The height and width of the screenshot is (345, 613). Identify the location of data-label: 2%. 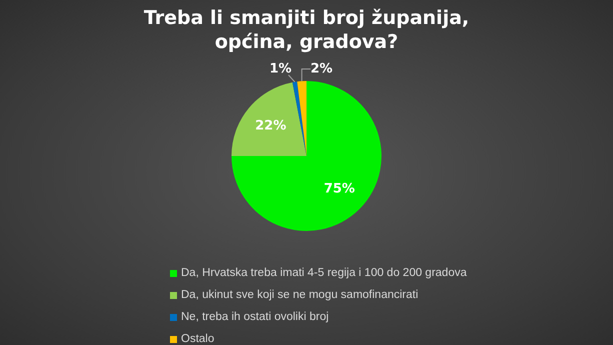
(321, 68).